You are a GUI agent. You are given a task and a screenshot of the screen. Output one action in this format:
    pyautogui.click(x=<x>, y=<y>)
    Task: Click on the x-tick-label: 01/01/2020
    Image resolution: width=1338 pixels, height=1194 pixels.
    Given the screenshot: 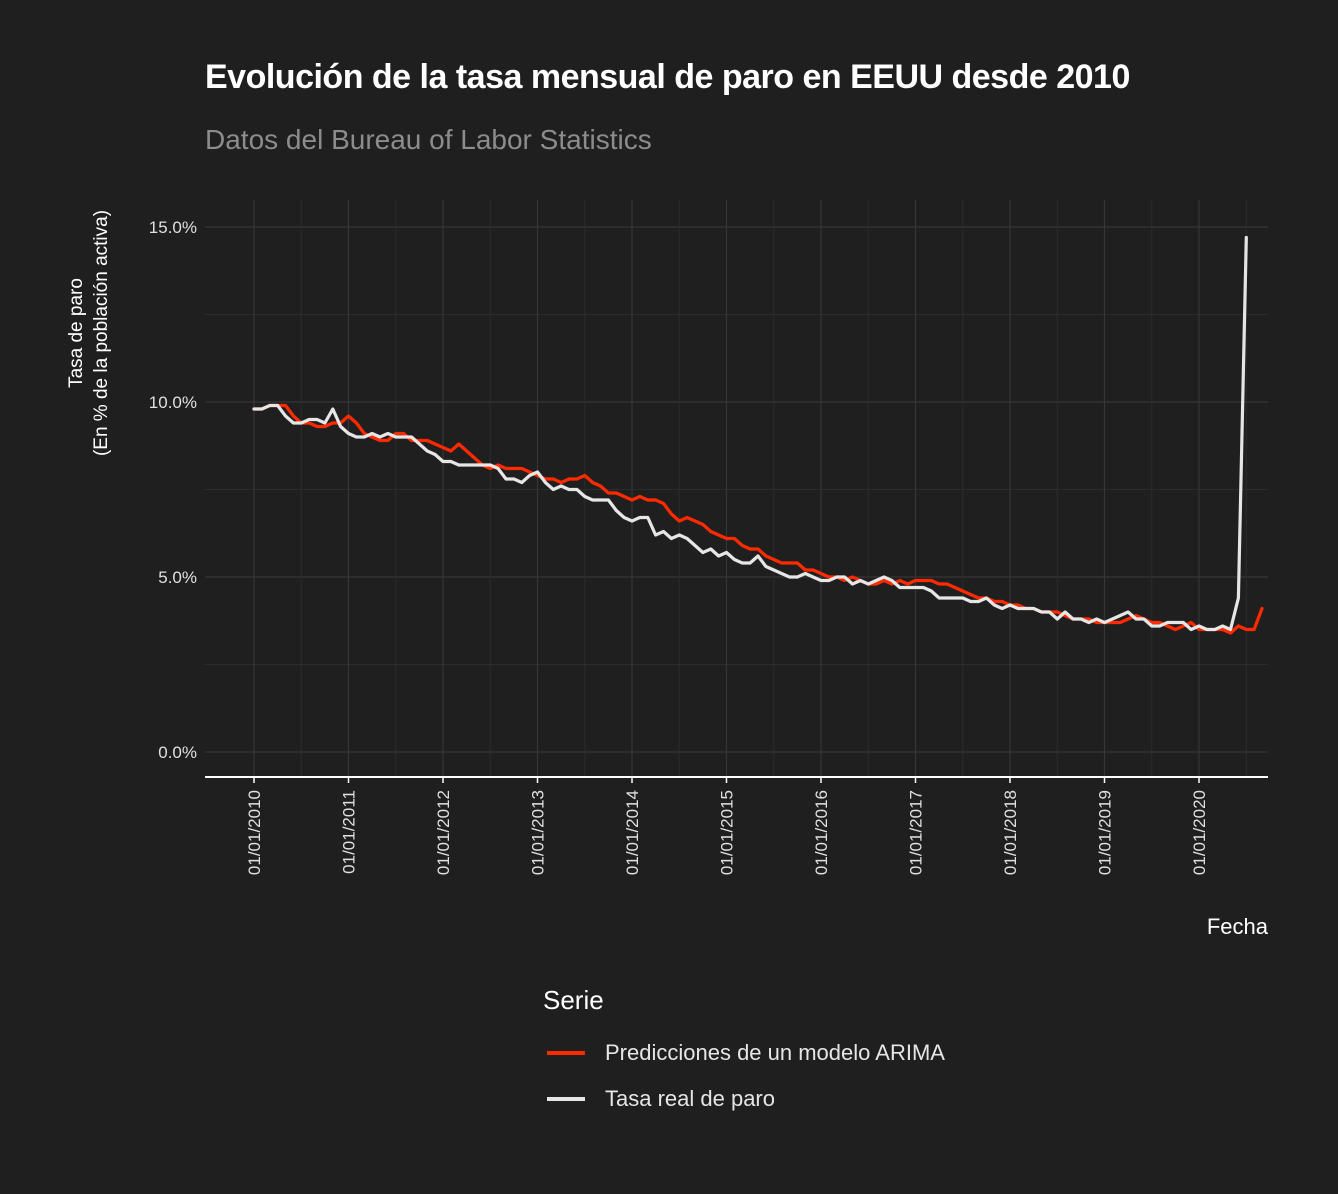 What is the action you would take?
    pyautogui.click(x=1199, y=832)
    